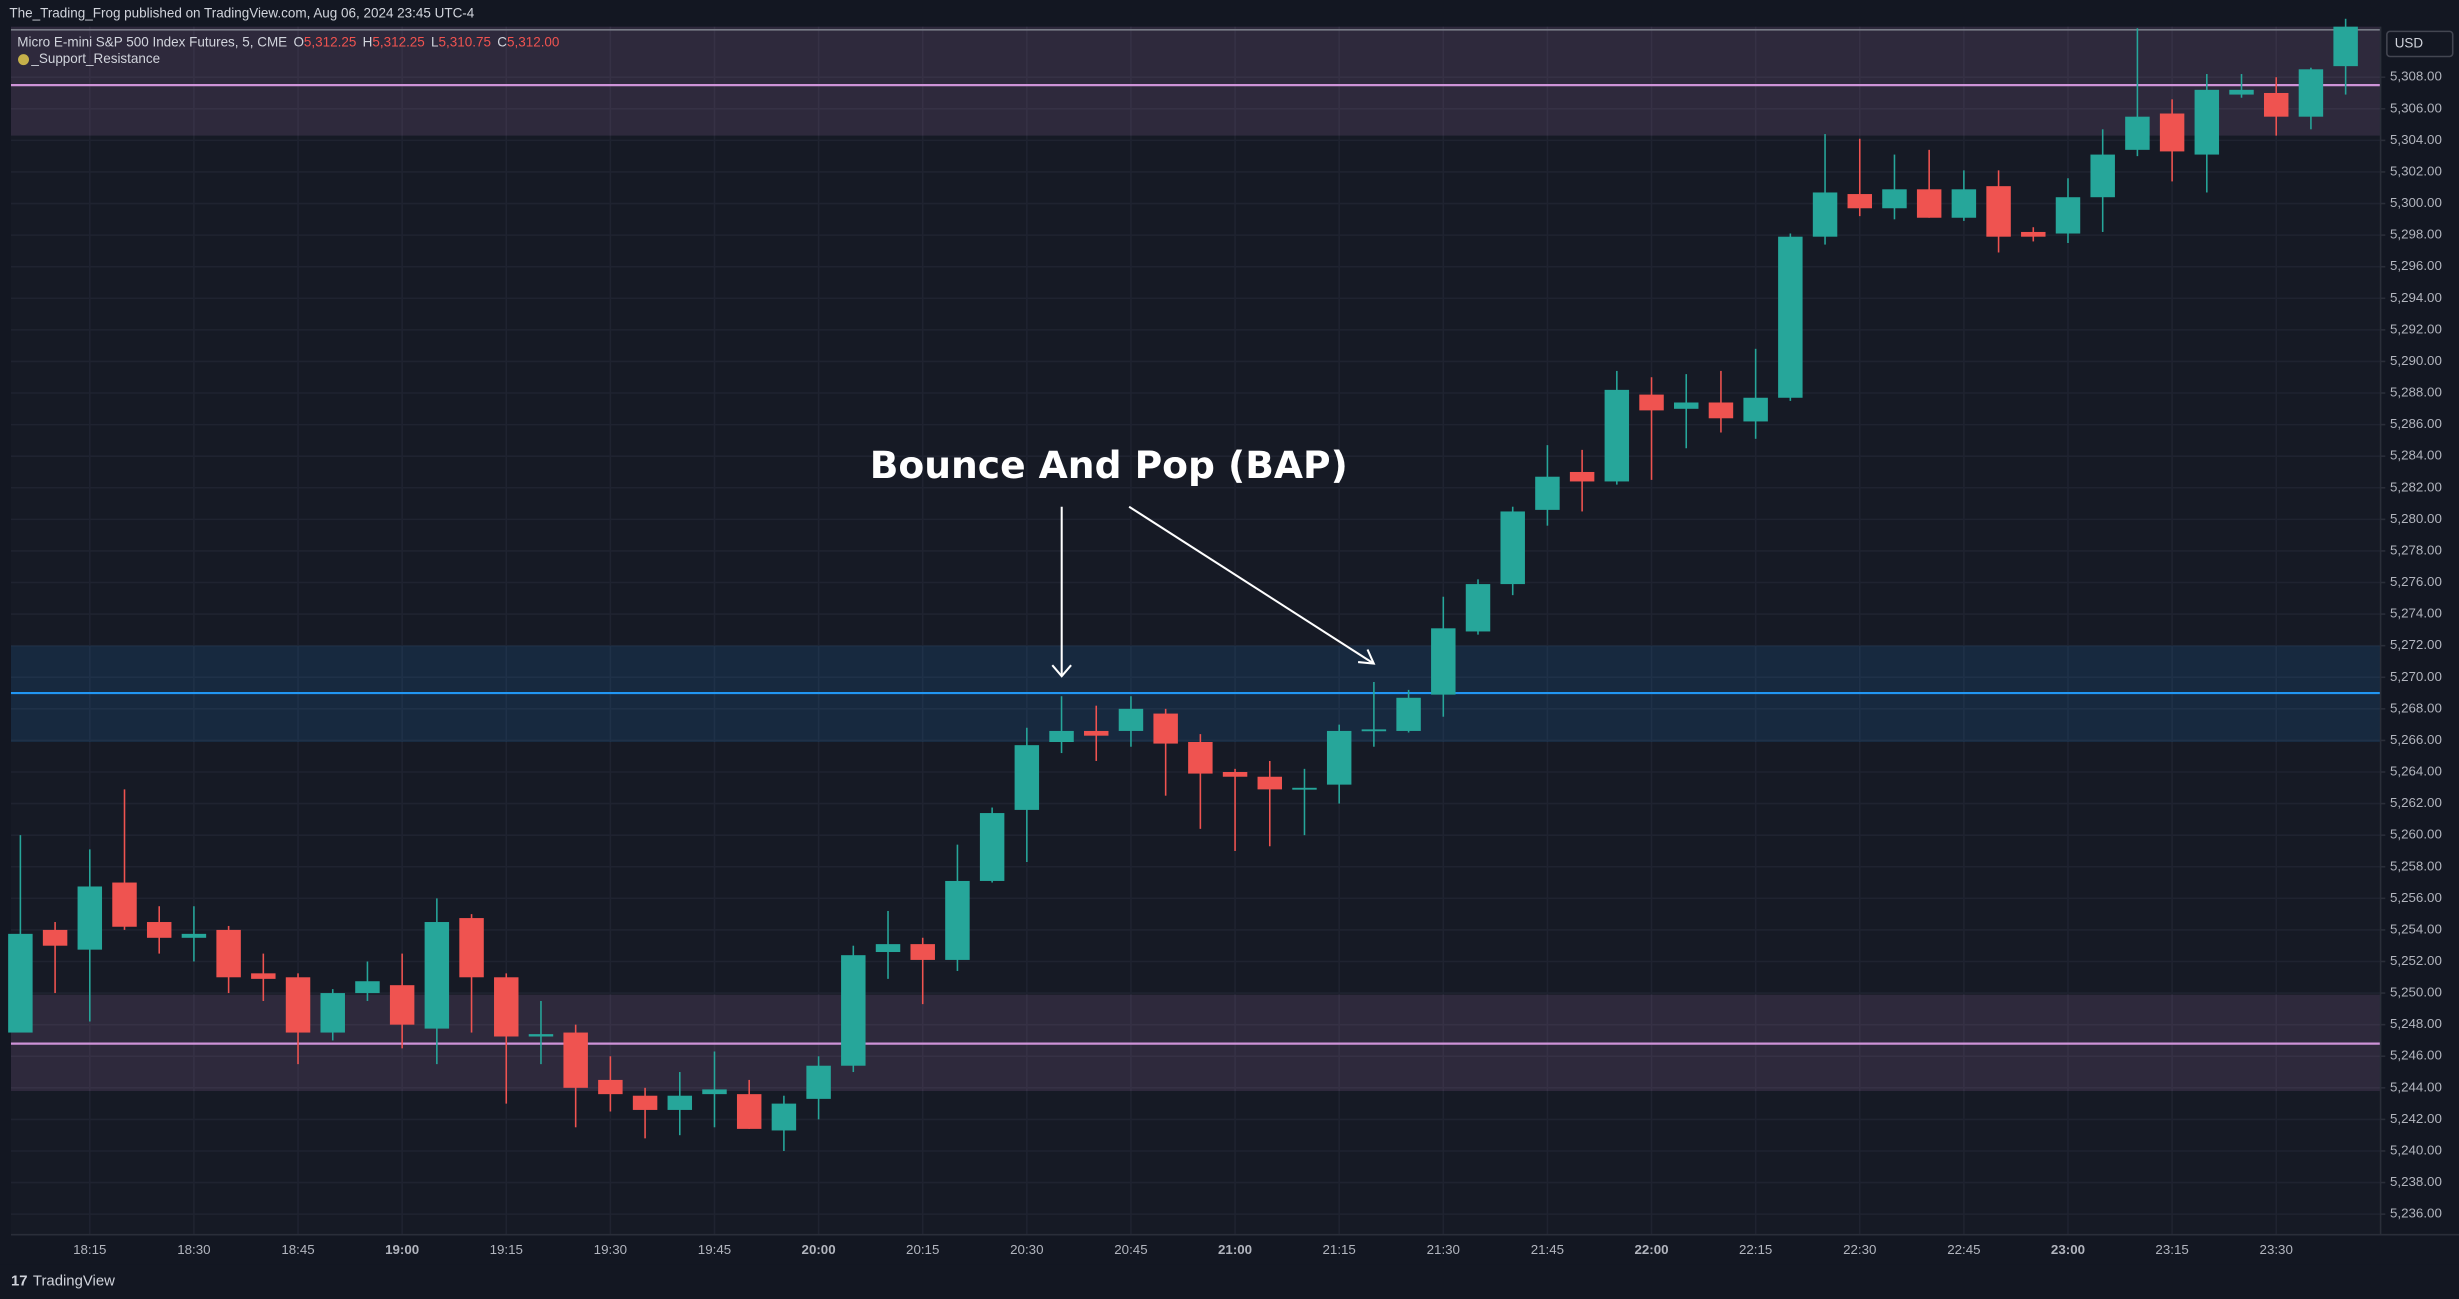 This screenshot has height=1299, width=2459. I want to click on x-tick-label: 23:00, so click(2068, 1249).